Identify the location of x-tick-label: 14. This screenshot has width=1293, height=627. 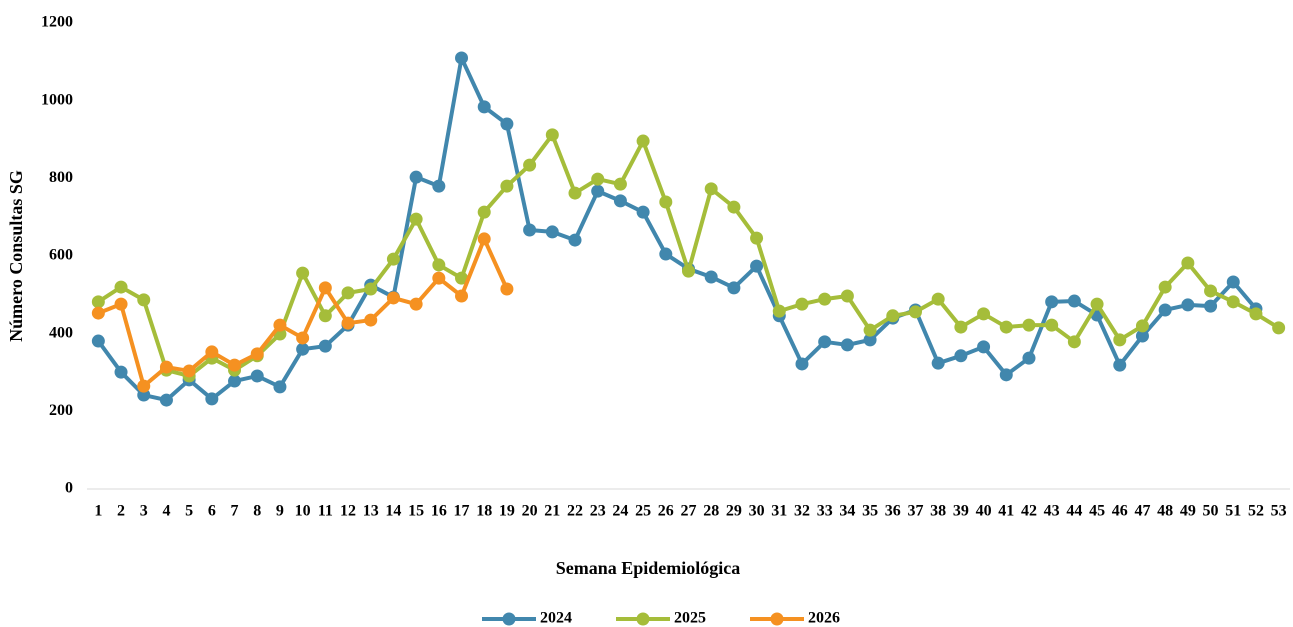
(393, 511).